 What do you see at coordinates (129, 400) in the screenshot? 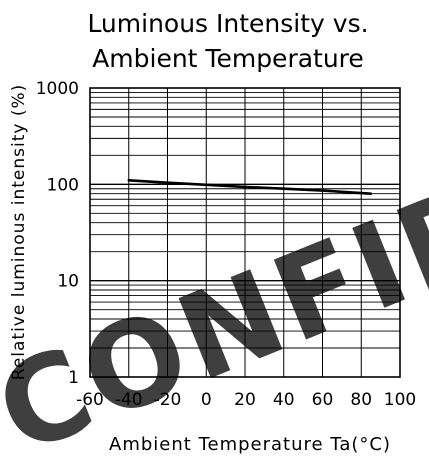
I see `x-tick-label: -40` at bounding box center [129, 400].